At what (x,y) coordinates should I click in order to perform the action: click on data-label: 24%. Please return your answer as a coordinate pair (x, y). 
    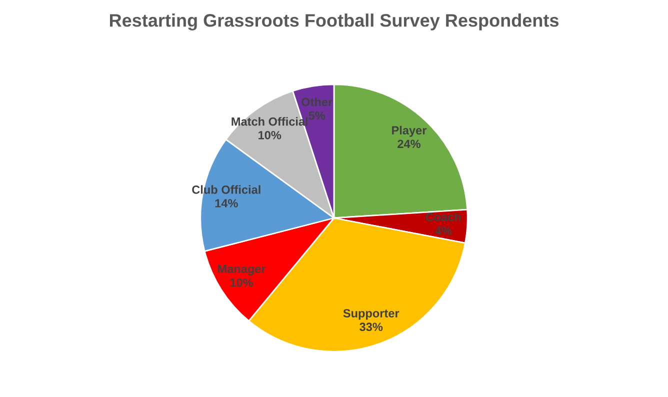
    Looking at the image, I should click on (409, 144).